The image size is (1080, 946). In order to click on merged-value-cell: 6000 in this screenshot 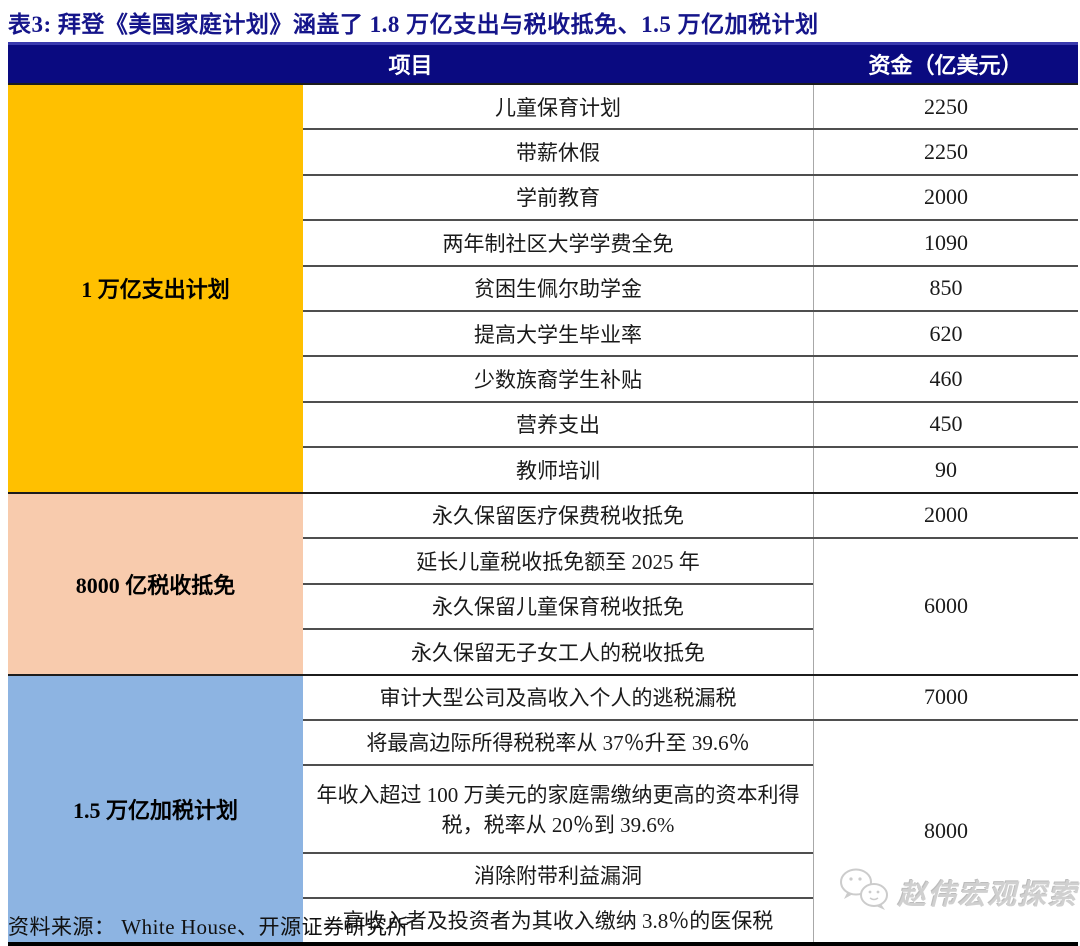, I will do `click(945, 606)`.